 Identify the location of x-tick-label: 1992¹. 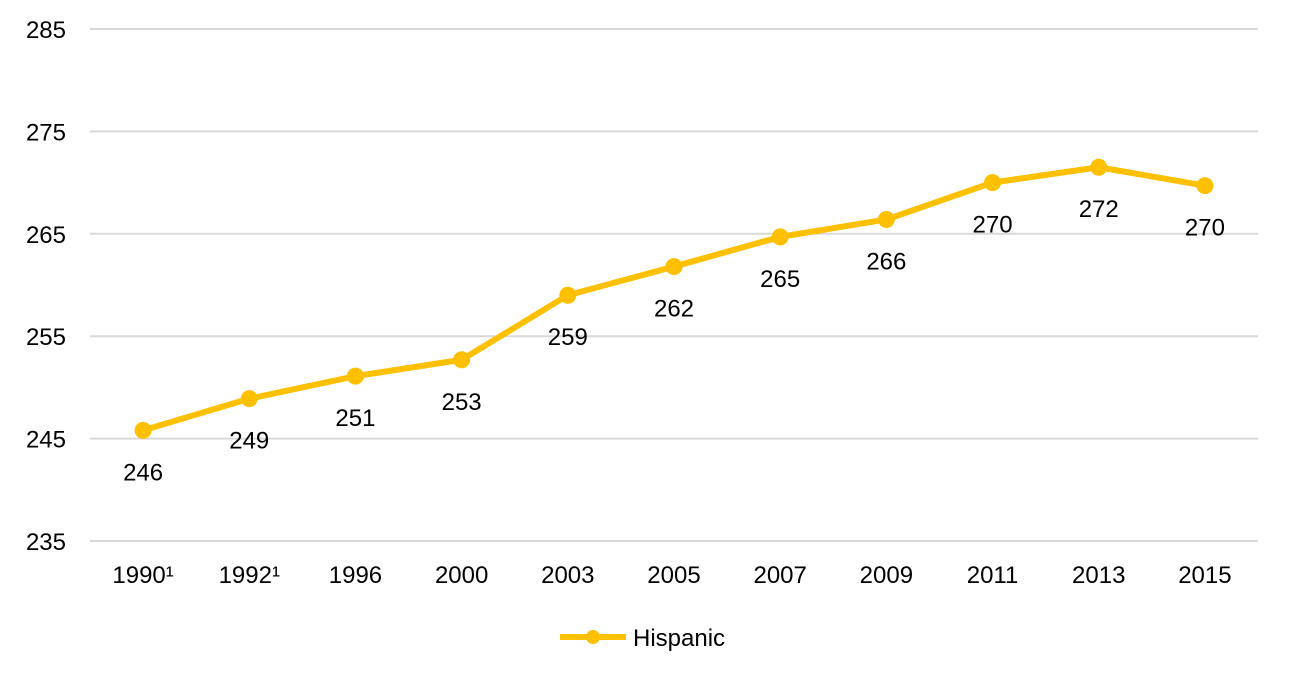
(249, 575).